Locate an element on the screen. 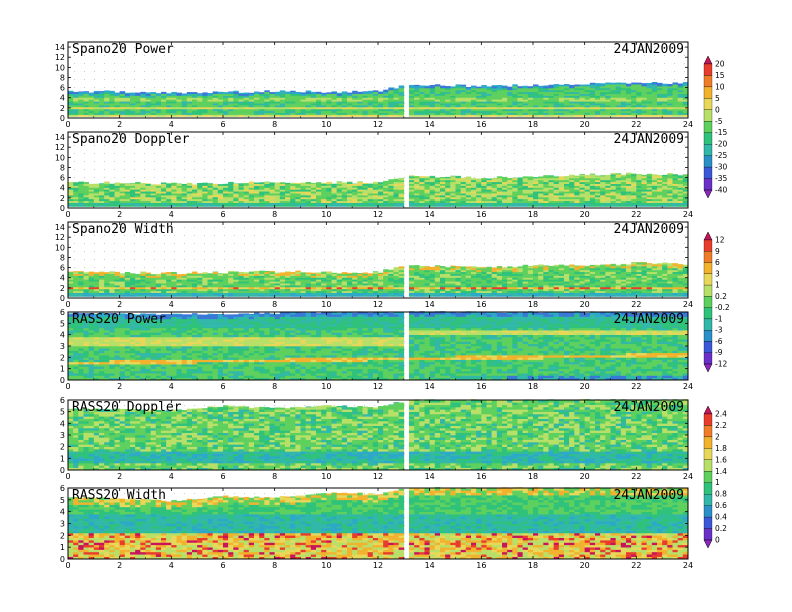 The image size is (792, 612). colorbar-label: -3 is located at coordinates (719, 330).